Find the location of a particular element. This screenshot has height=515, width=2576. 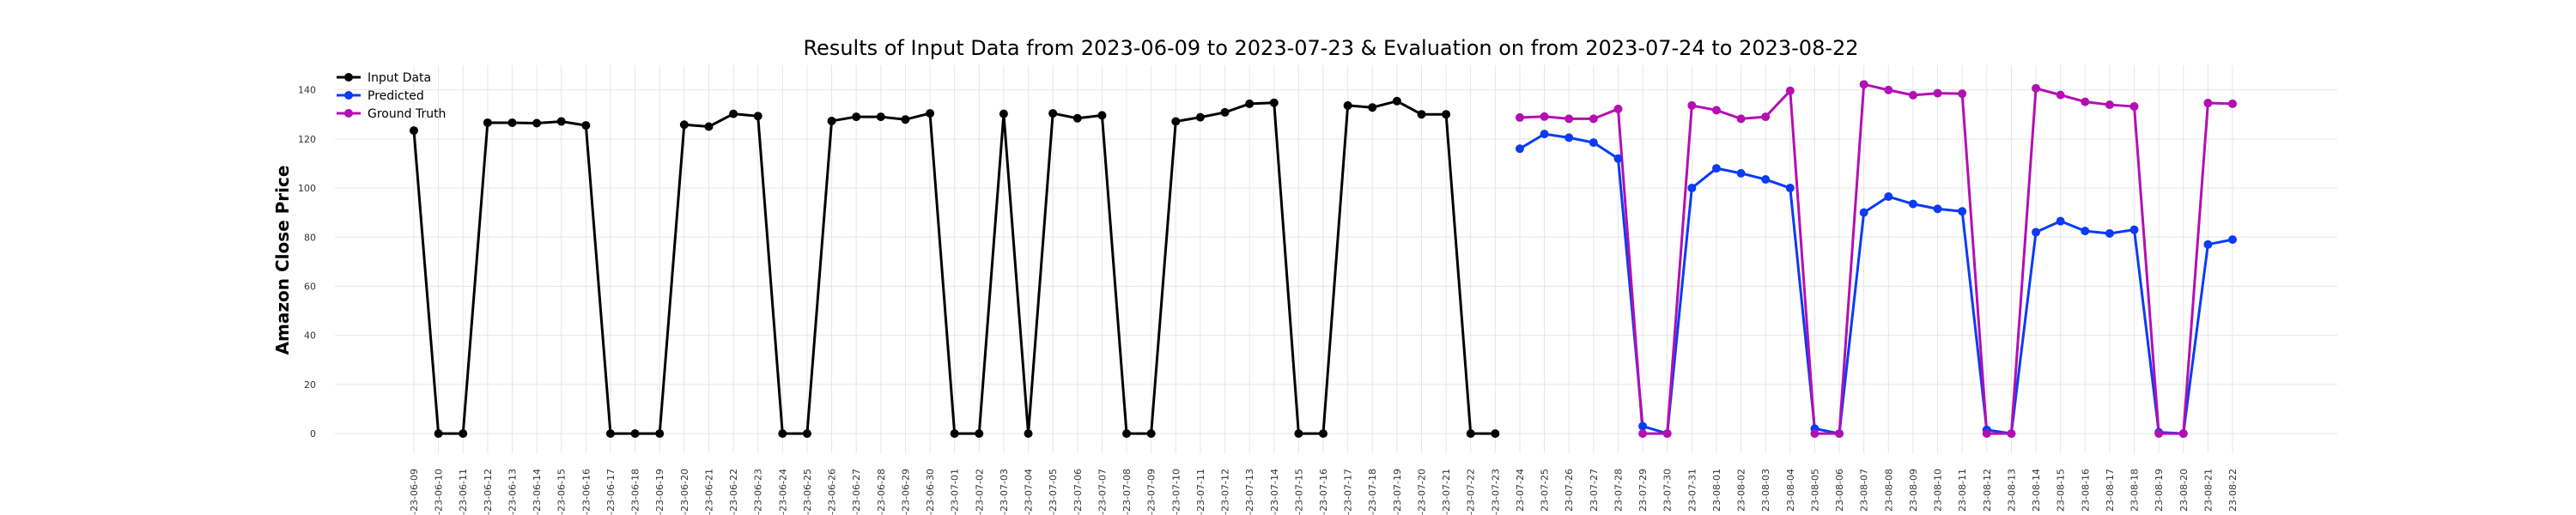

x-tick-label: 23-08-10 is located at coordinates (1938, 490).